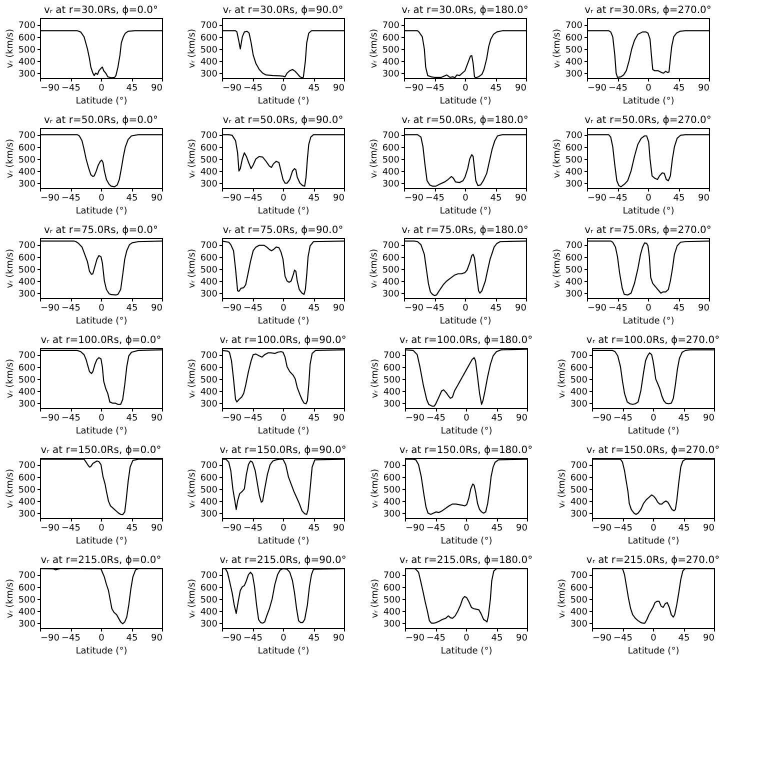 Image resolution: width=768 pixels, height=768 pixels. I want to click on chart-title: vᵣ at r=50.0Rs, ϕ=180.0°, so click(465, 120).